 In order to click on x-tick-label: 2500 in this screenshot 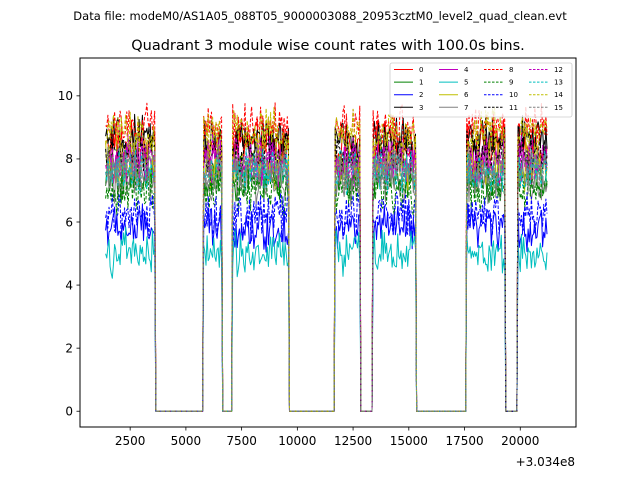, I will do `click(130, 441)`.